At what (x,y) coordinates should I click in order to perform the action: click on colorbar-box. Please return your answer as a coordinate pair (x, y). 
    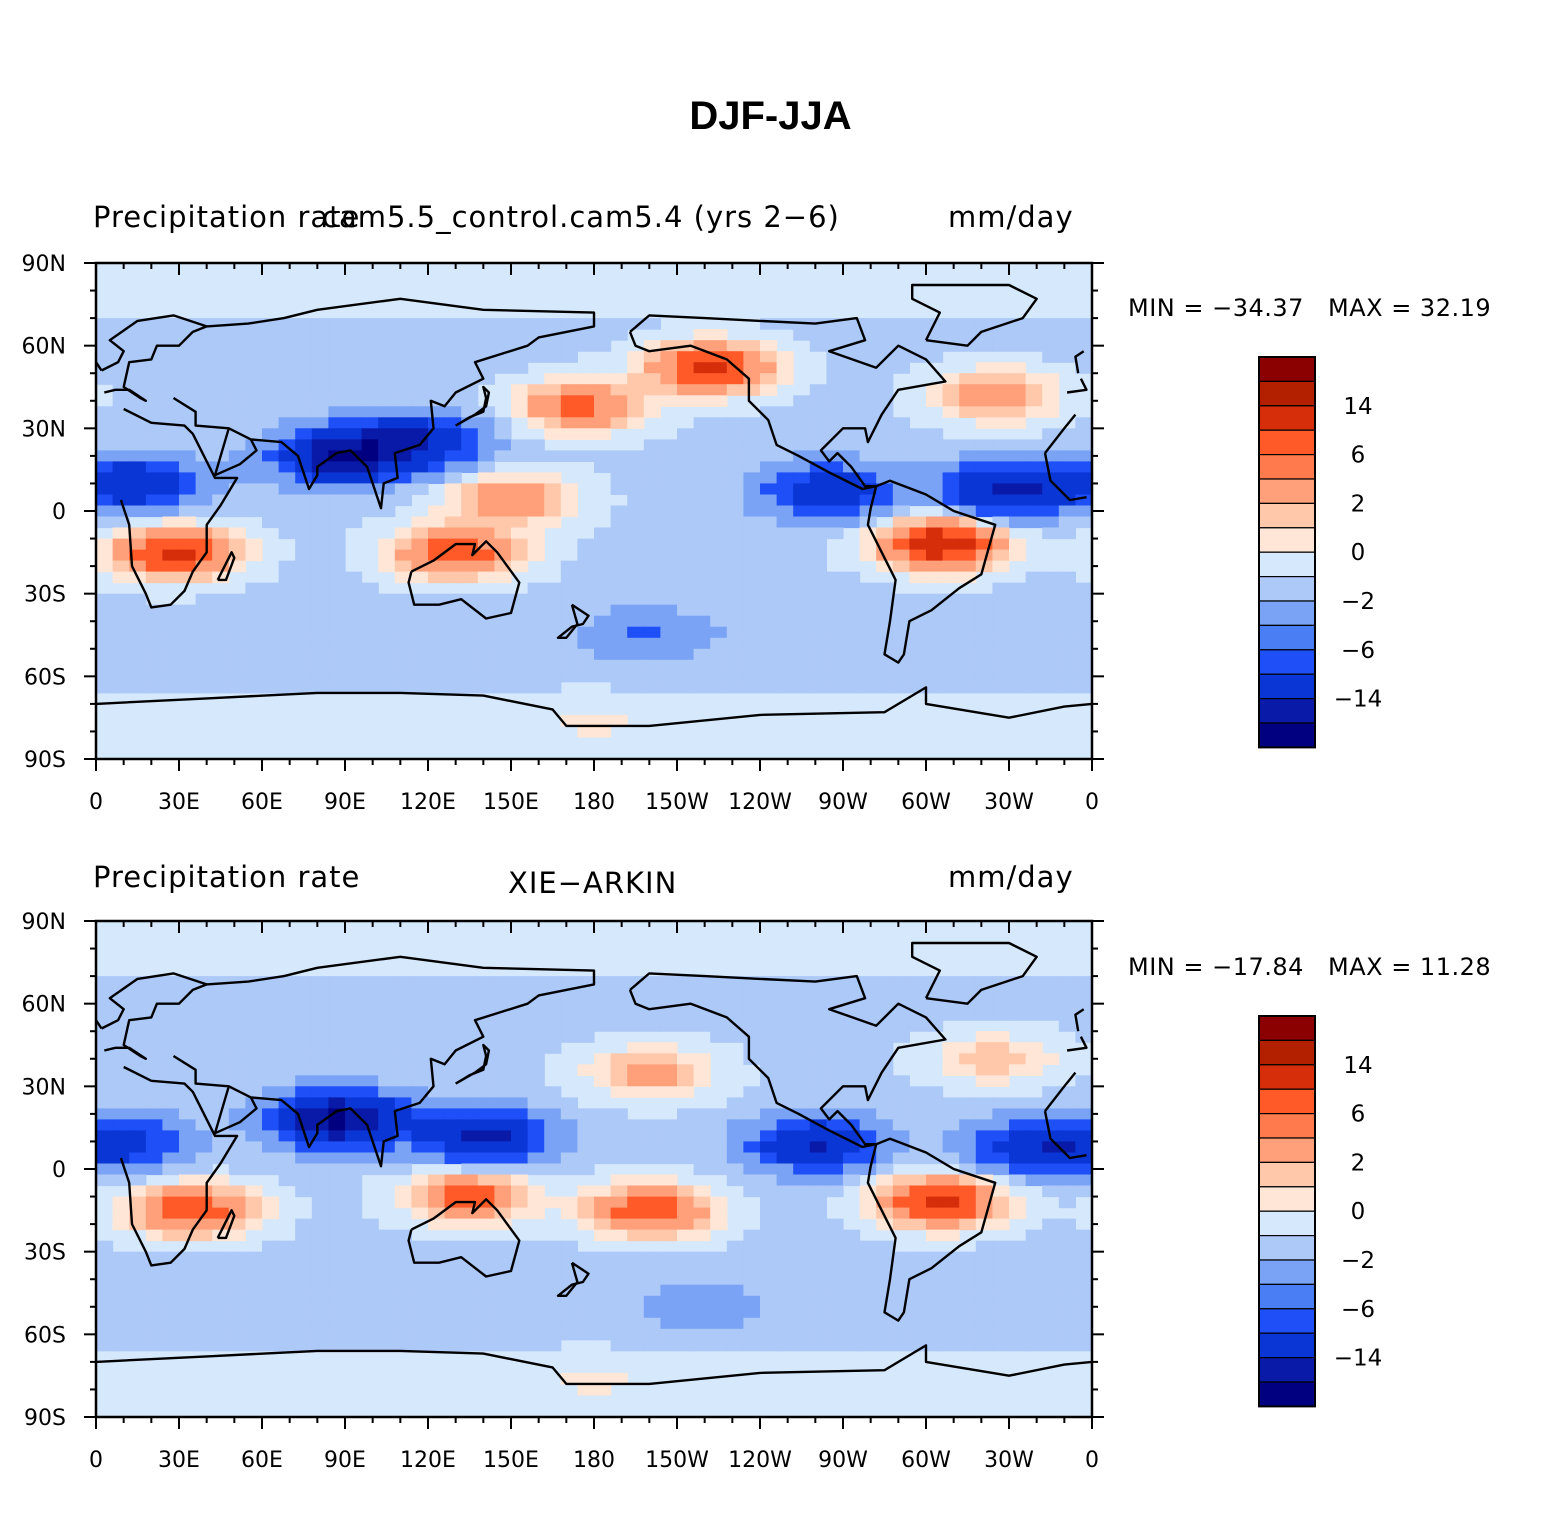
    Looking at the image, I should click on (1287, 1369).